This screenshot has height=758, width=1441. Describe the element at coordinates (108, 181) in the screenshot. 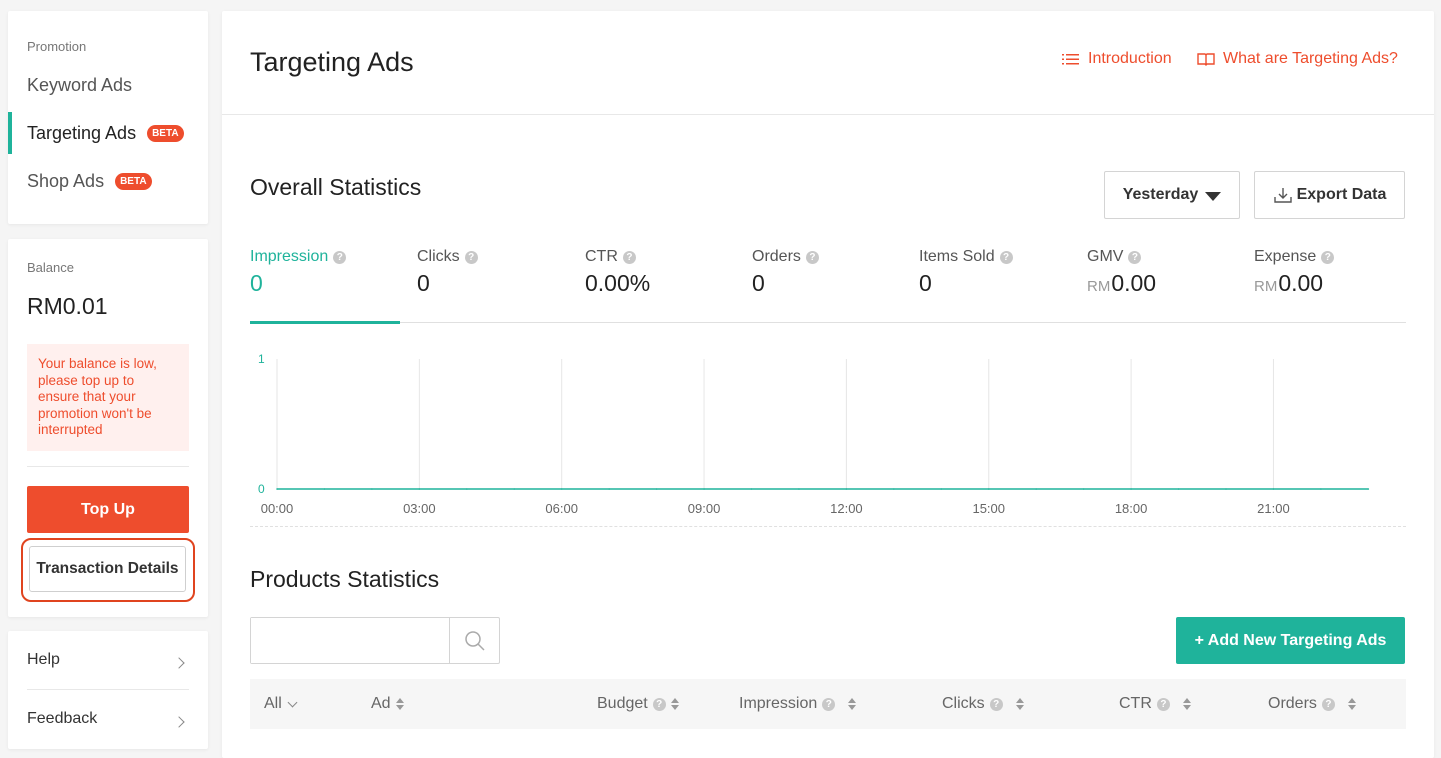

I see `sidebar-item-shop-ads: Shop Ads BETA` at that location.